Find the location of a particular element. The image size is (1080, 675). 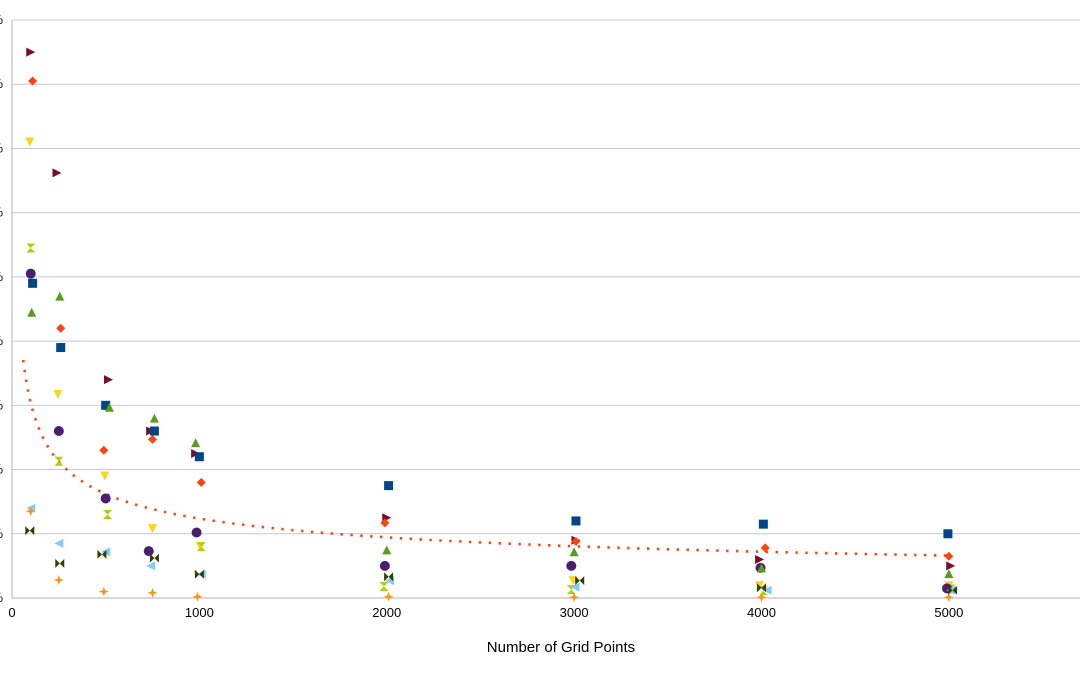

x-tick-label: 1000 is located at coordinates (199, 612).